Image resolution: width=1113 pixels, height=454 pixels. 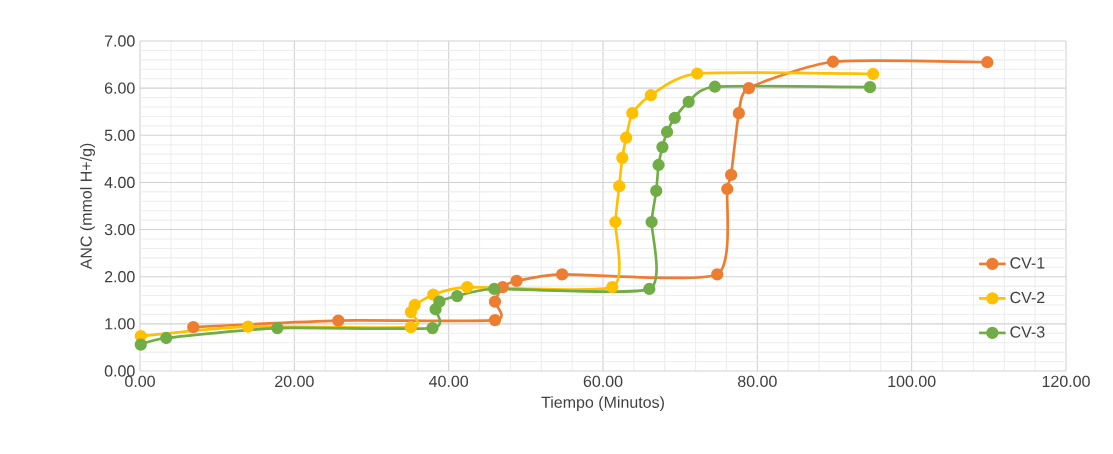 I want to click on legend-label: CV-3, so click(x=1027, y=332).